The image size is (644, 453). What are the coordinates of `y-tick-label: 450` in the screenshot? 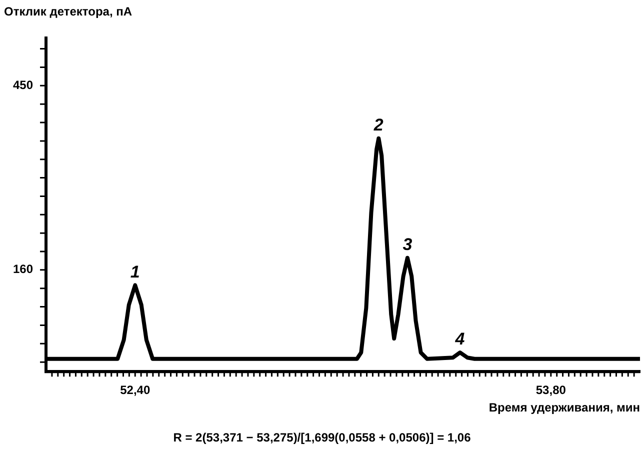 It's located at (23, 85).